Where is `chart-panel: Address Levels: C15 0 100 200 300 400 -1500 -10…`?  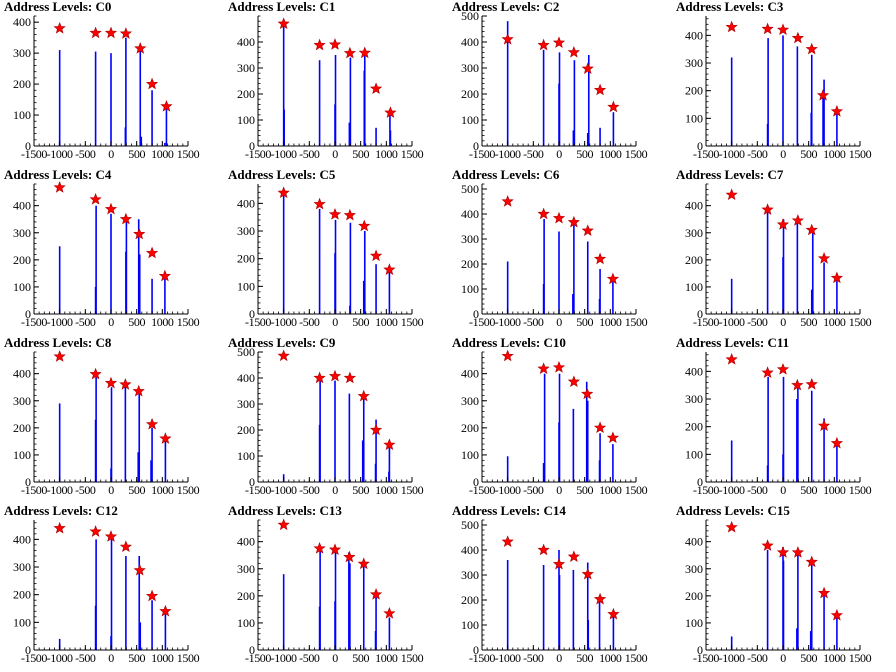
chart-panel: Address Levels: C15 0 100 200 300 400 -1500 -10… is located at coordinates (784, 588).